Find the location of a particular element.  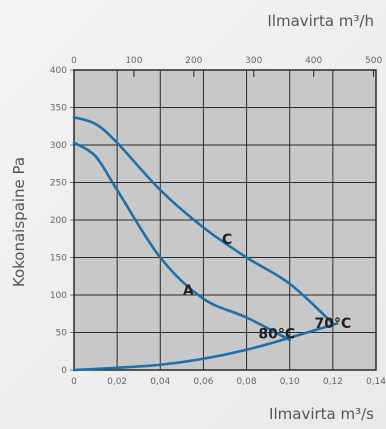

x-bottom-tick-label: 0,12 is located at coordinates (333, 382).